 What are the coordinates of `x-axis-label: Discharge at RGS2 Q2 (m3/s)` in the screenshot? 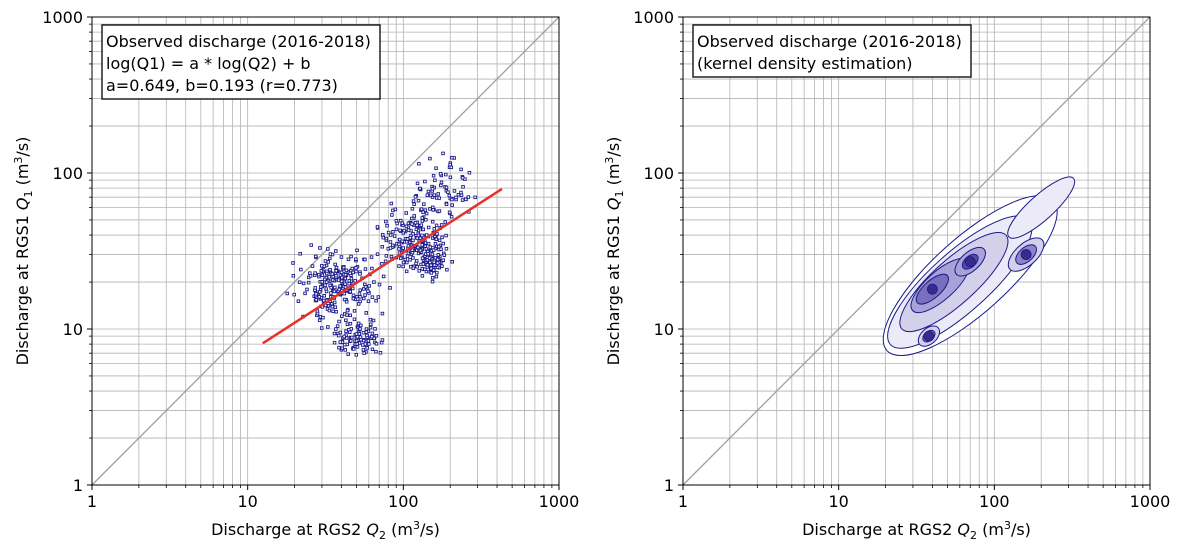 It's located at (916, 530).